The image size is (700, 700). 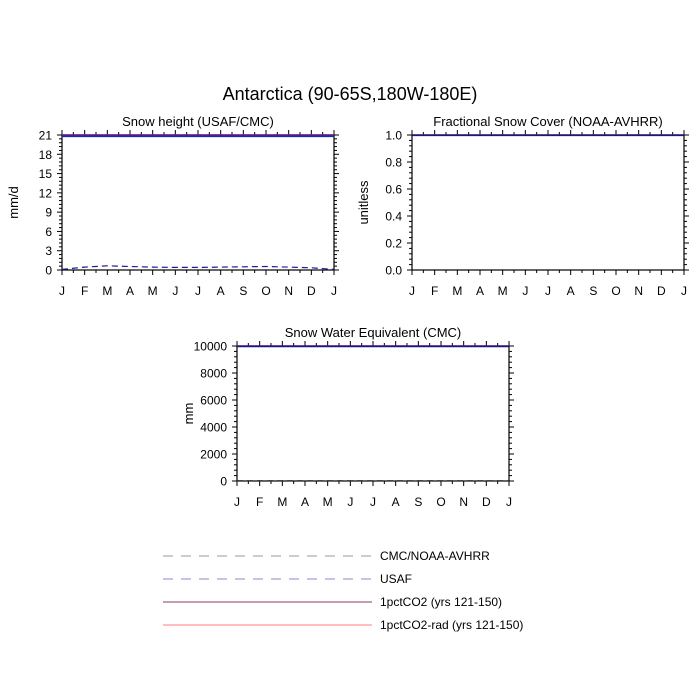 I want to click on y-tick-label: 12, so click(x=46, y=193).